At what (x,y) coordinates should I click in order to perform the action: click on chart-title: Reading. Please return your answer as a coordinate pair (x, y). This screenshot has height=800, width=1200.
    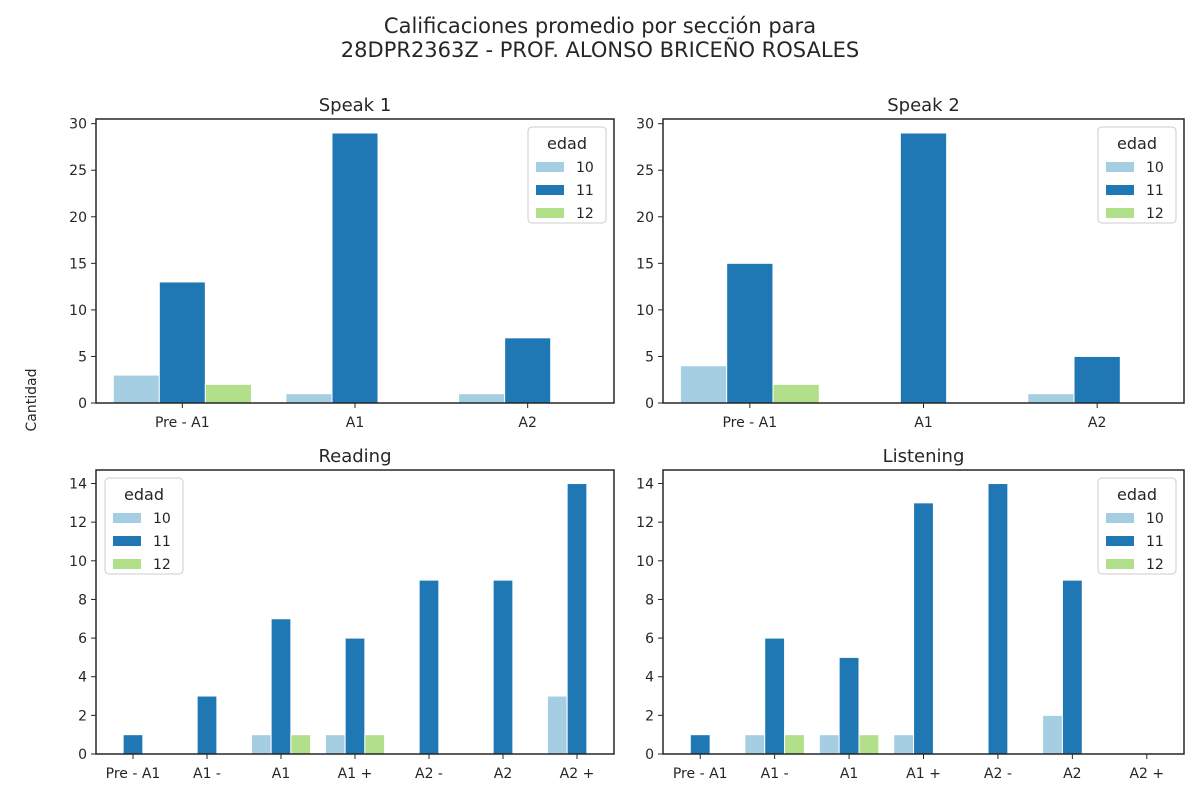
    Looking at the image, I should click on (354, 456).